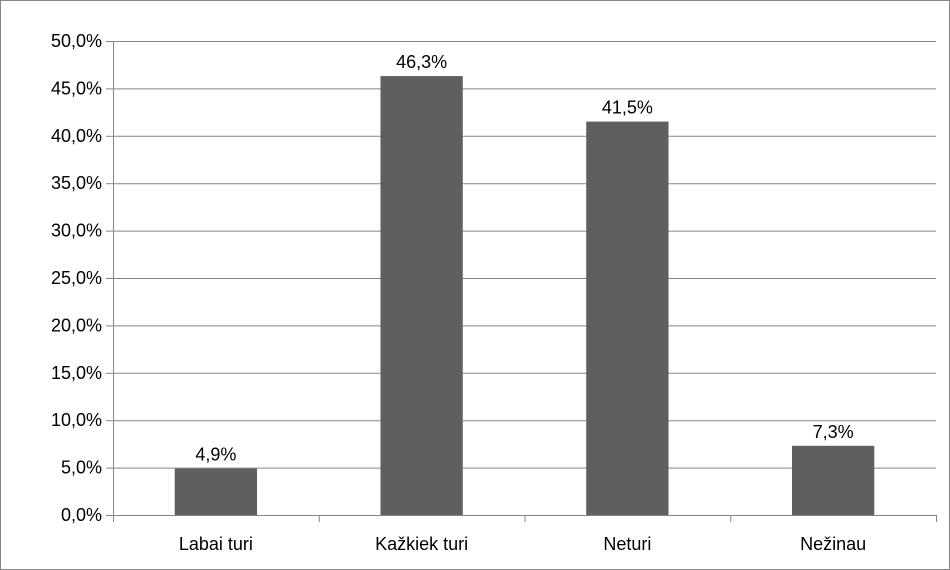 The height and width of the screenshot is (570, 950). Describe the element at coordinates (76, 88) in the screenshot. I see `y-tick-label: 45,0%` at that location.